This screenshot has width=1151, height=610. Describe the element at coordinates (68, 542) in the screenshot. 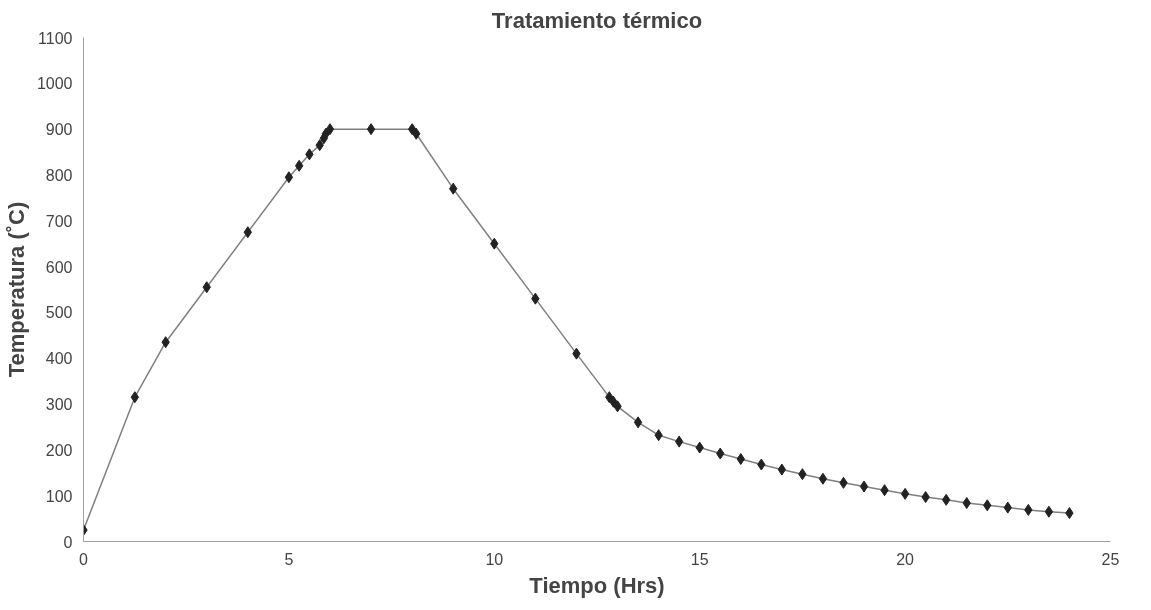

I see `y-tick-label: 0` at that location.